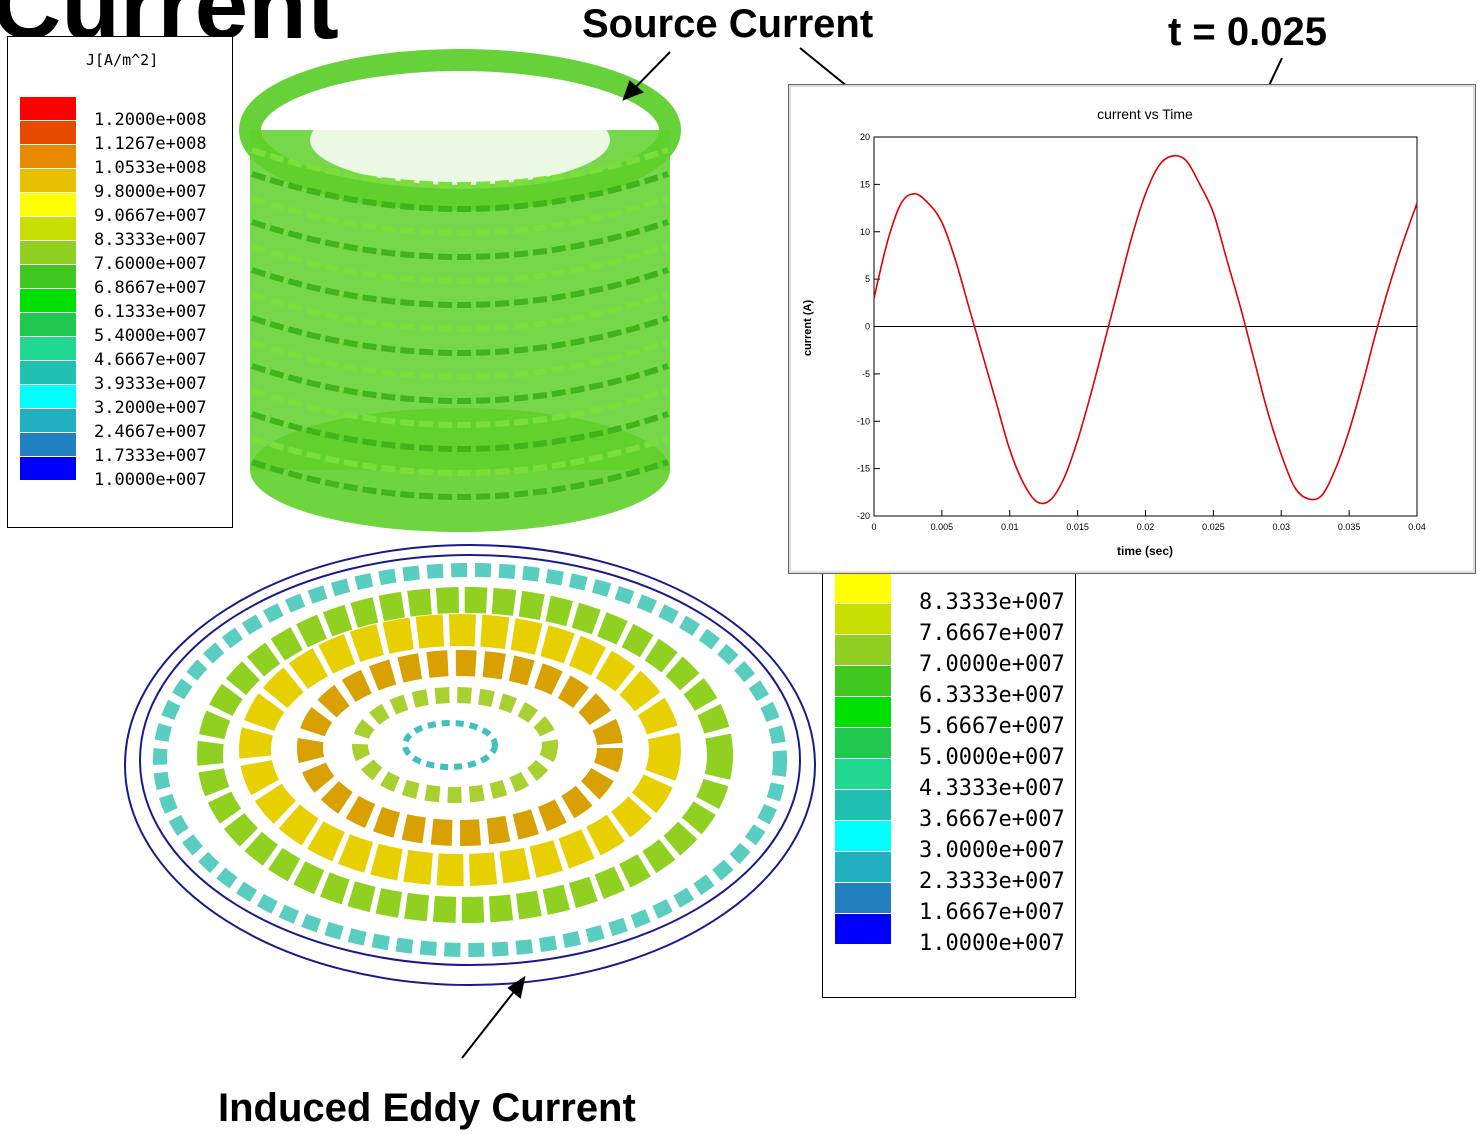 The image size is (1478, 1134). What do you see at coordinates (427, 1108) in the screenshot?
I see `eddy-current-label: Induced Eddy Current` at bounding box center [427, 1108].